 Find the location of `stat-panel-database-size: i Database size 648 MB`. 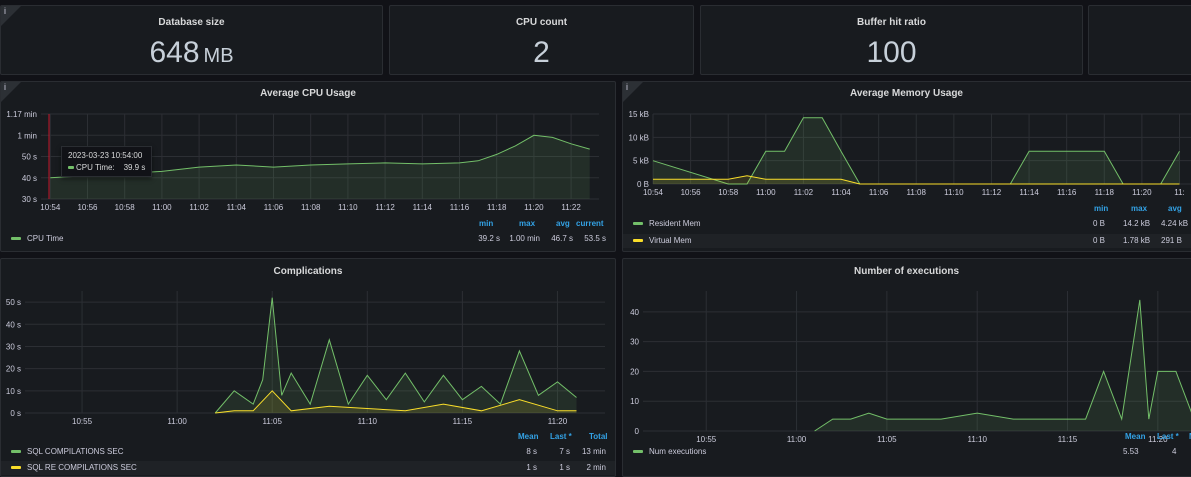

stat-panel-database-size: i Database size 648 MB is located at coordinates (191, 40).